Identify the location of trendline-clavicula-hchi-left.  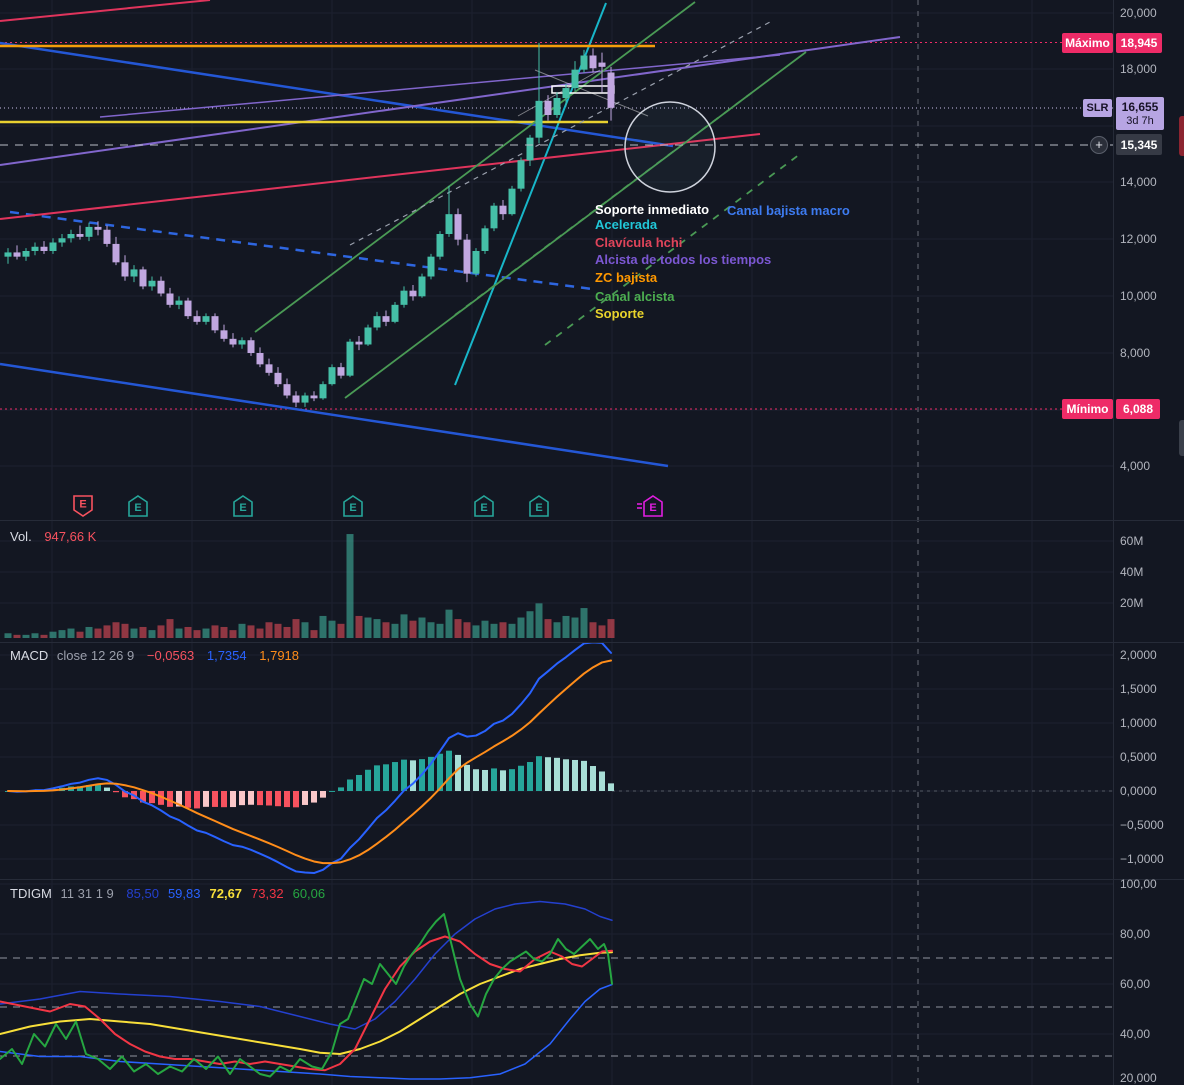
(105, 11).